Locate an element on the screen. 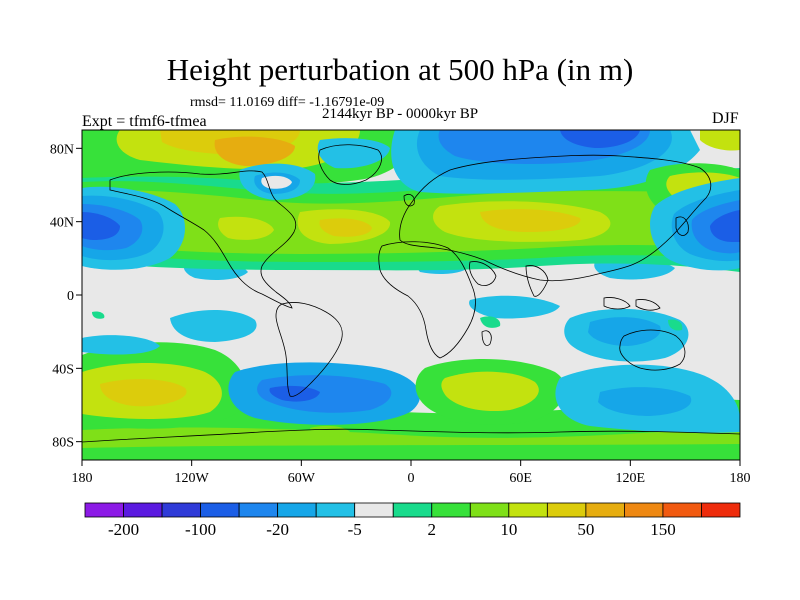 This screenshot has width=800, height=600. x-tick-label: 120W is located at coordinates (192, 478).